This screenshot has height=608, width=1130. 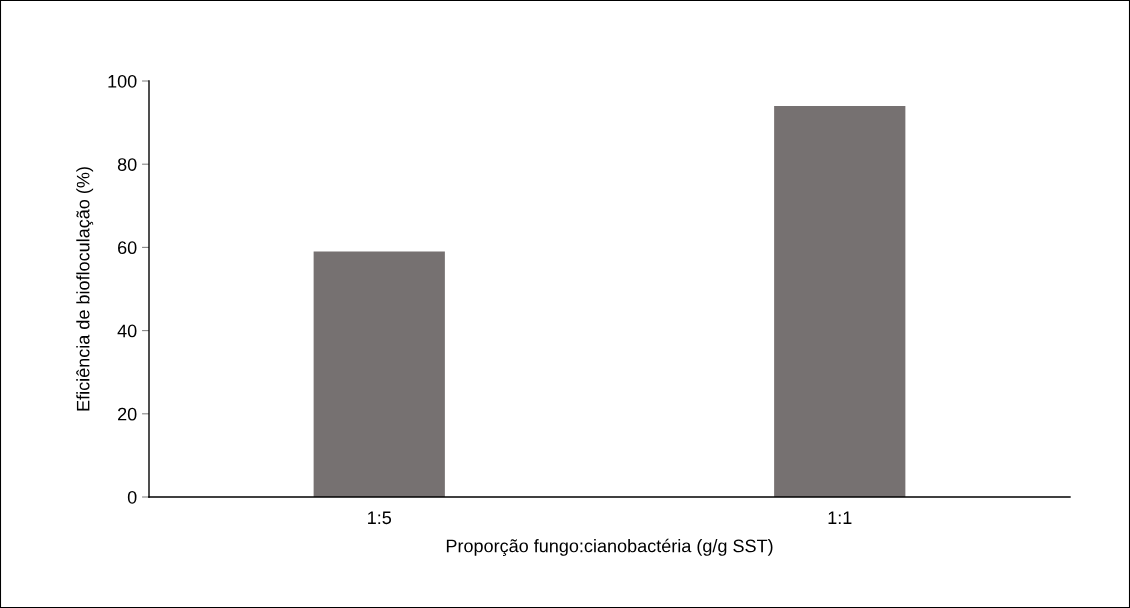 I want to click on x-axis-title: Proporção fungo:cianobactéria (g/g SST), so click(x=609, y=547).